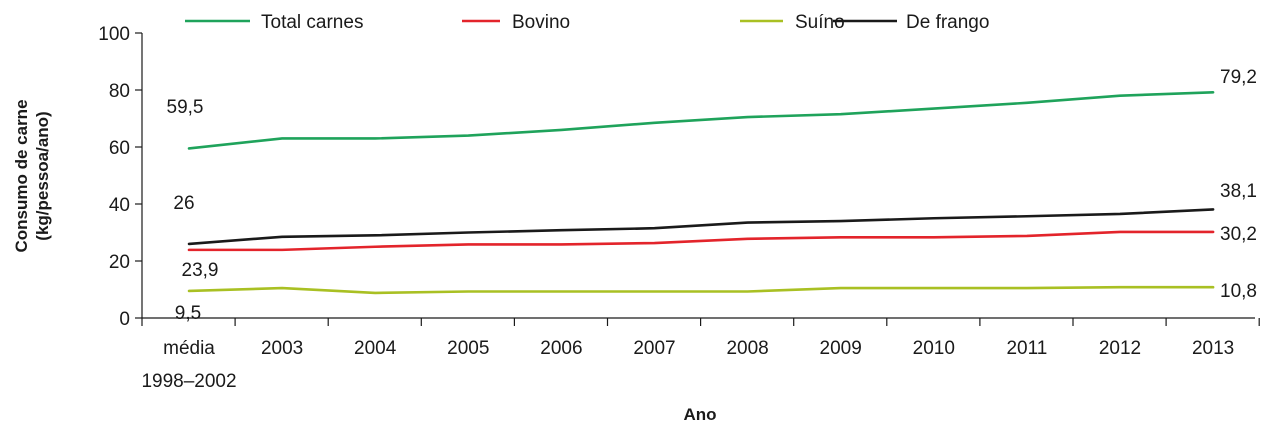 The height and width of the screenshot is (430, 1261). What do you see at coordinates (124, 319) in the screenshot?
I see `y-tick-label: 0` at bounding box center [124, 319].